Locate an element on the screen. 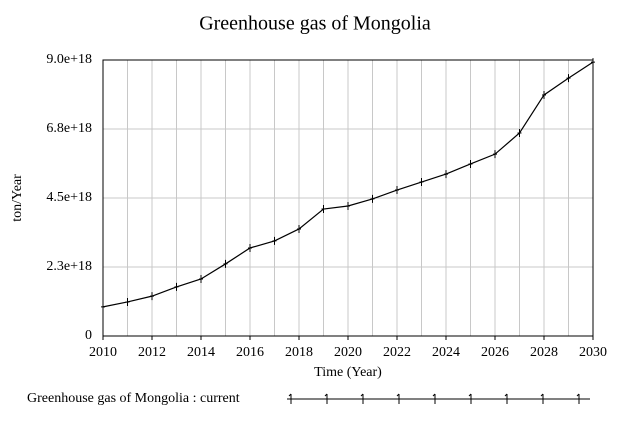 Image resolution: width=630 pixels, height=427 pixels. x-tick-label: 2022 is located at coordinates (397, 352).